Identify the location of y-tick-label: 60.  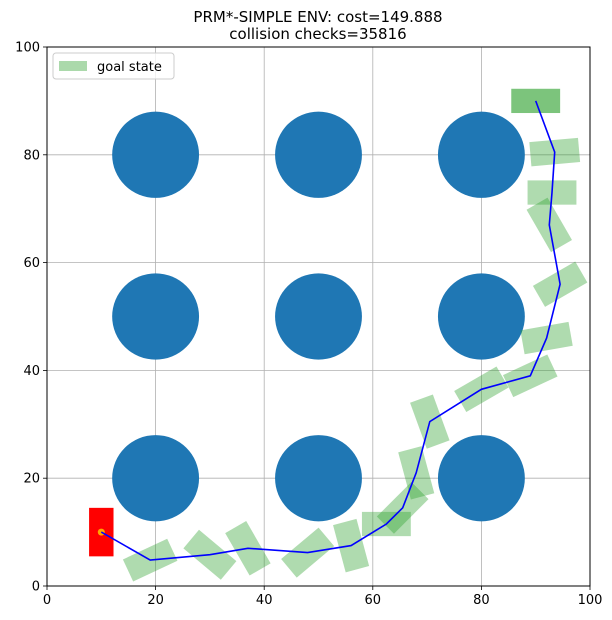
(31, 263).